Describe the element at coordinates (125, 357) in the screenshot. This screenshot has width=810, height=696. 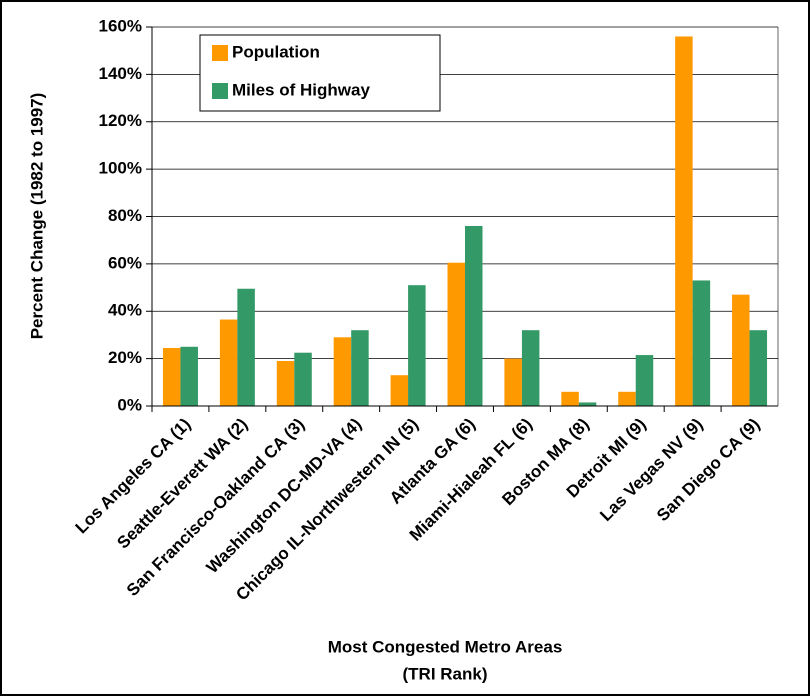
I see `y-tick-label: 20%` at that location.